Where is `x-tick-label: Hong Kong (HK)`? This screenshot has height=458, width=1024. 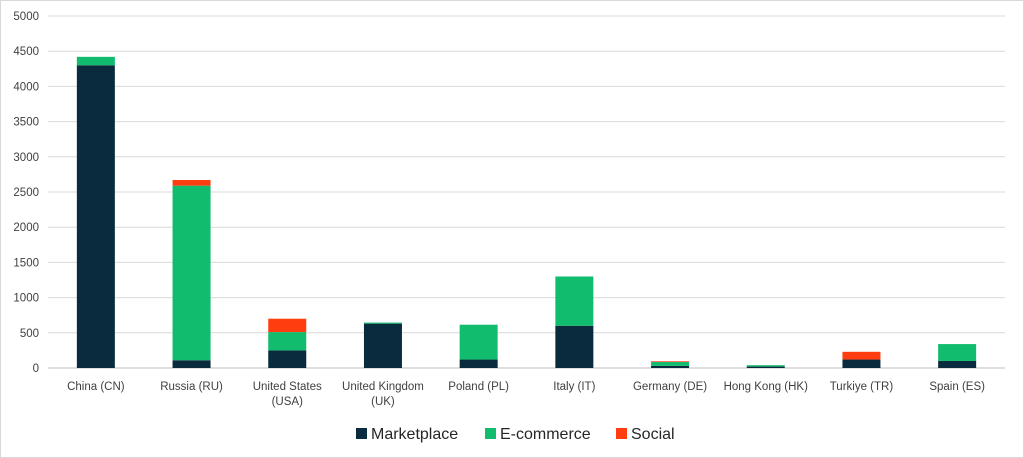
x-tick-label: Hong Kong (HK) is located at coordinates (766, 387).